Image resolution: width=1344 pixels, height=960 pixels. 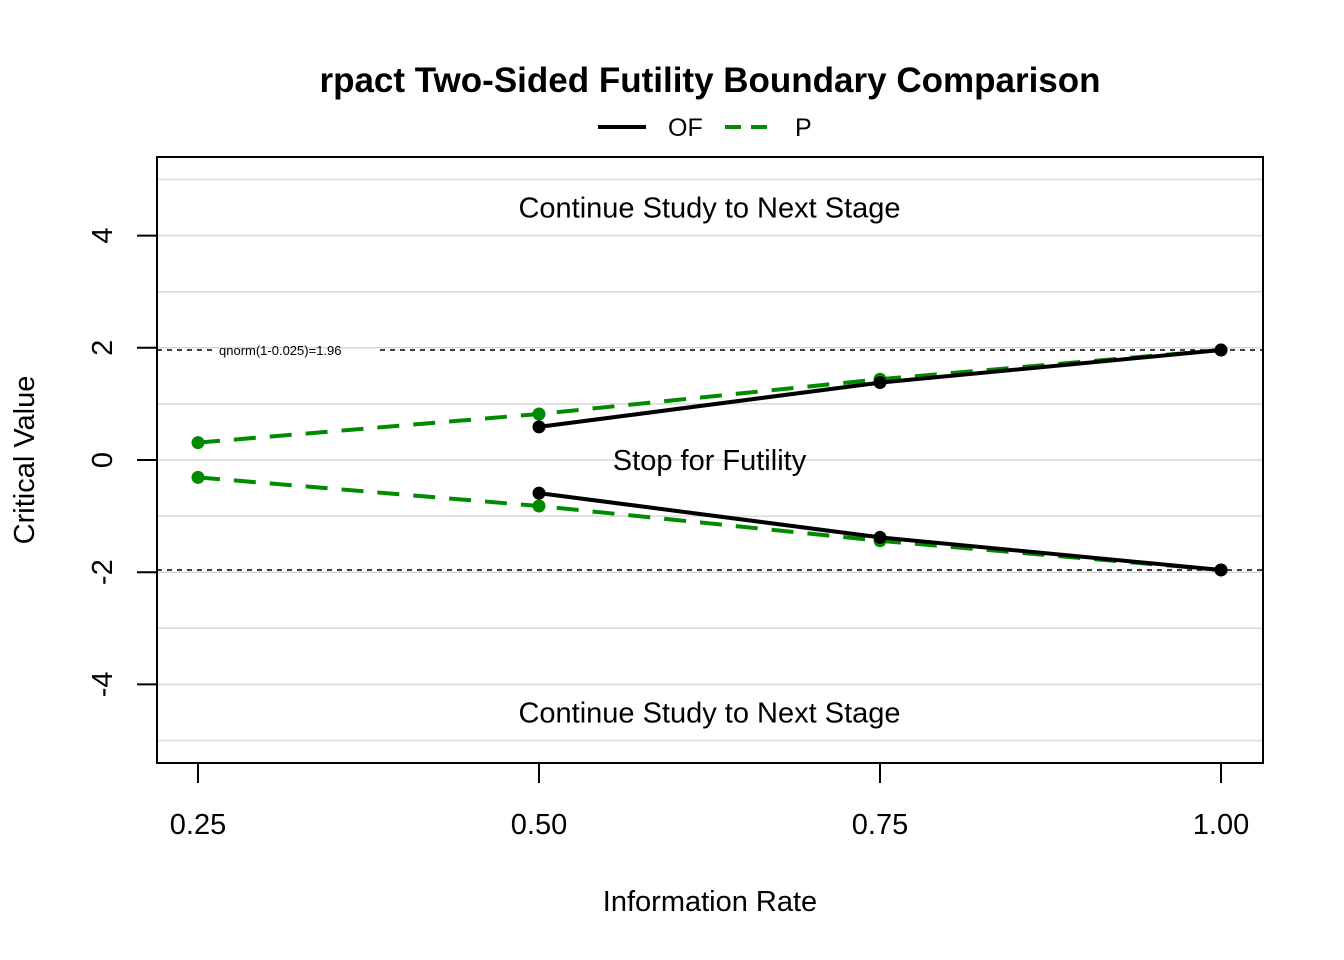 What do you see at coordinates (685, 128) in the screenshot?
I see `legend-label-OF: OF` at bounding box center [685, 128].